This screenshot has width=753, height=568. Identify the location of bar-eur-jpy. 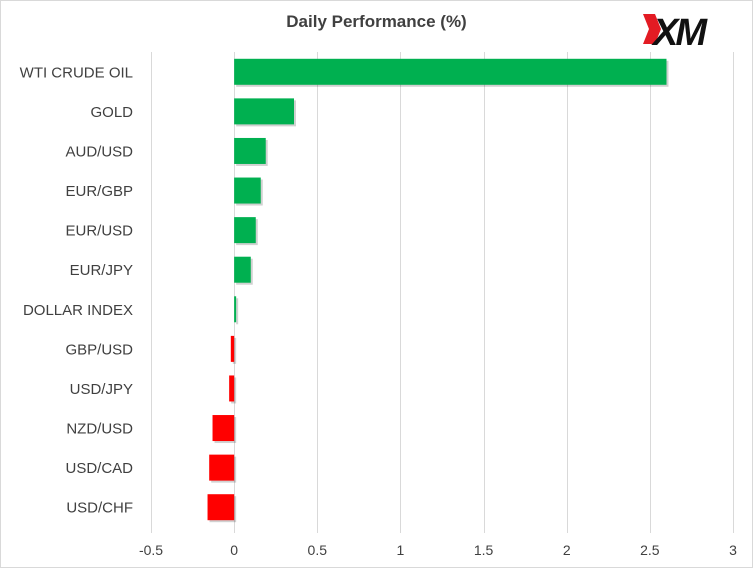
(242, 269).